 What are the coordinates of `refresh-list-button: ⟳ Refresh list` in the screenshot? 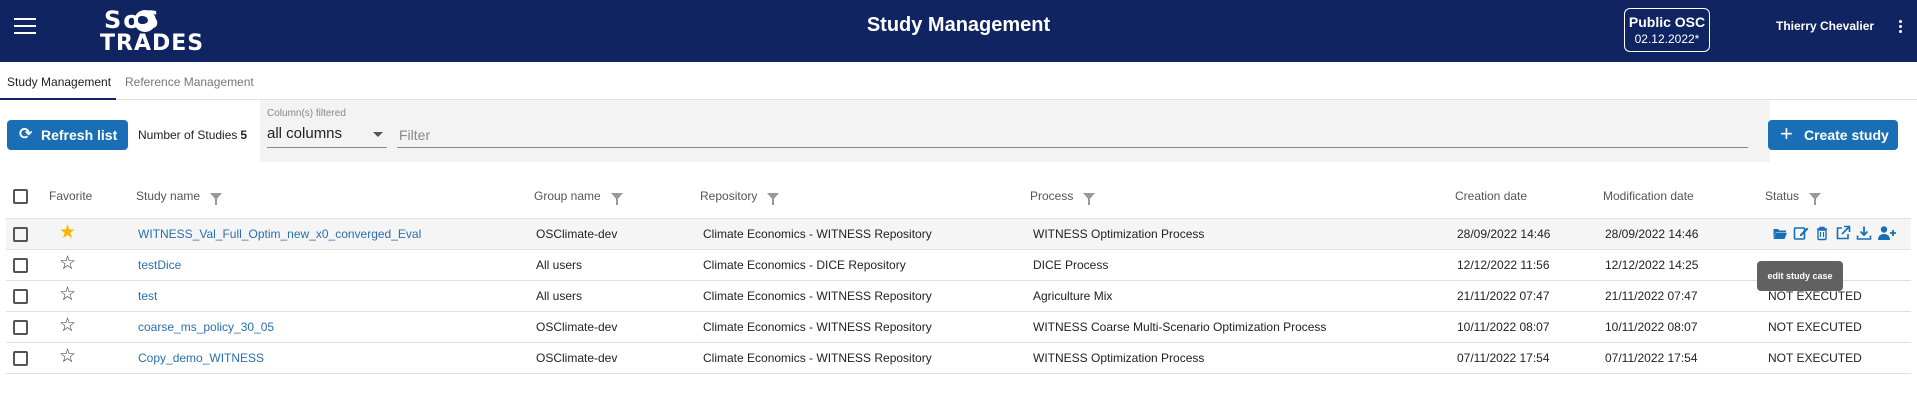 It's located at (67, 135).